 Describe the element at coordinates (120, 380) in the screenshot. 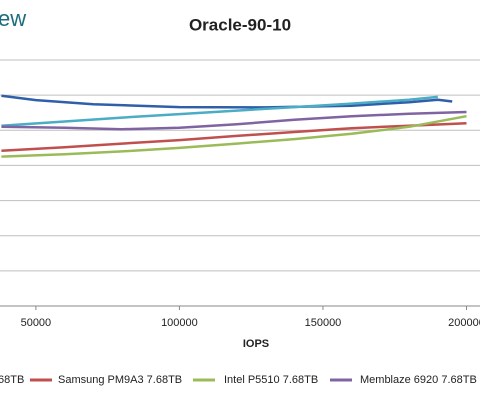

I see `legend-label: Samsung PM9A3 7.68TB` at that location.